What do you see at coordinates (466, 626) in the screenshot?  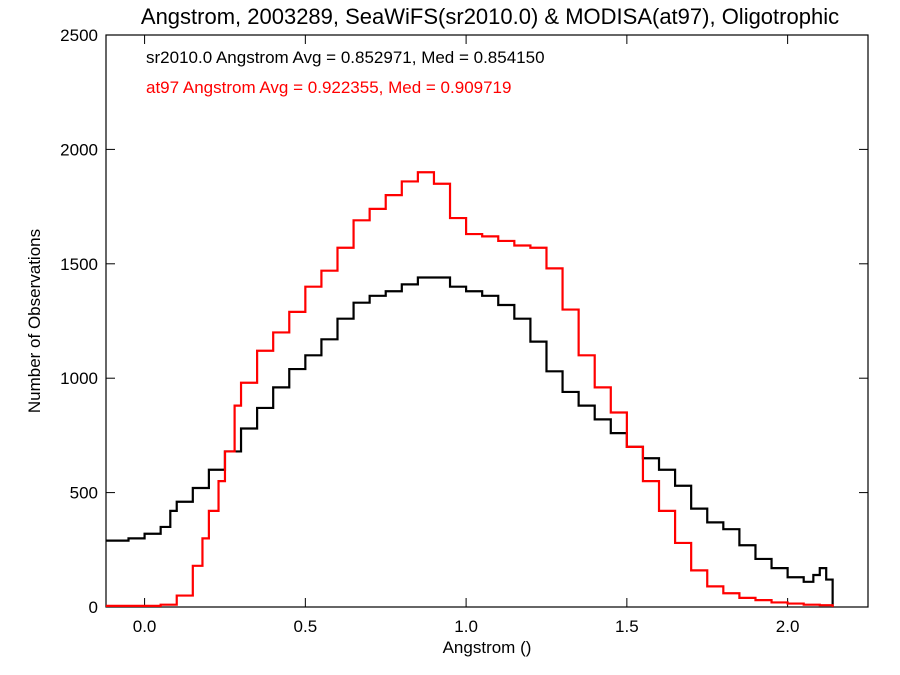 I see `x-tick-label: 1.0` at bounding box center [466, 626].